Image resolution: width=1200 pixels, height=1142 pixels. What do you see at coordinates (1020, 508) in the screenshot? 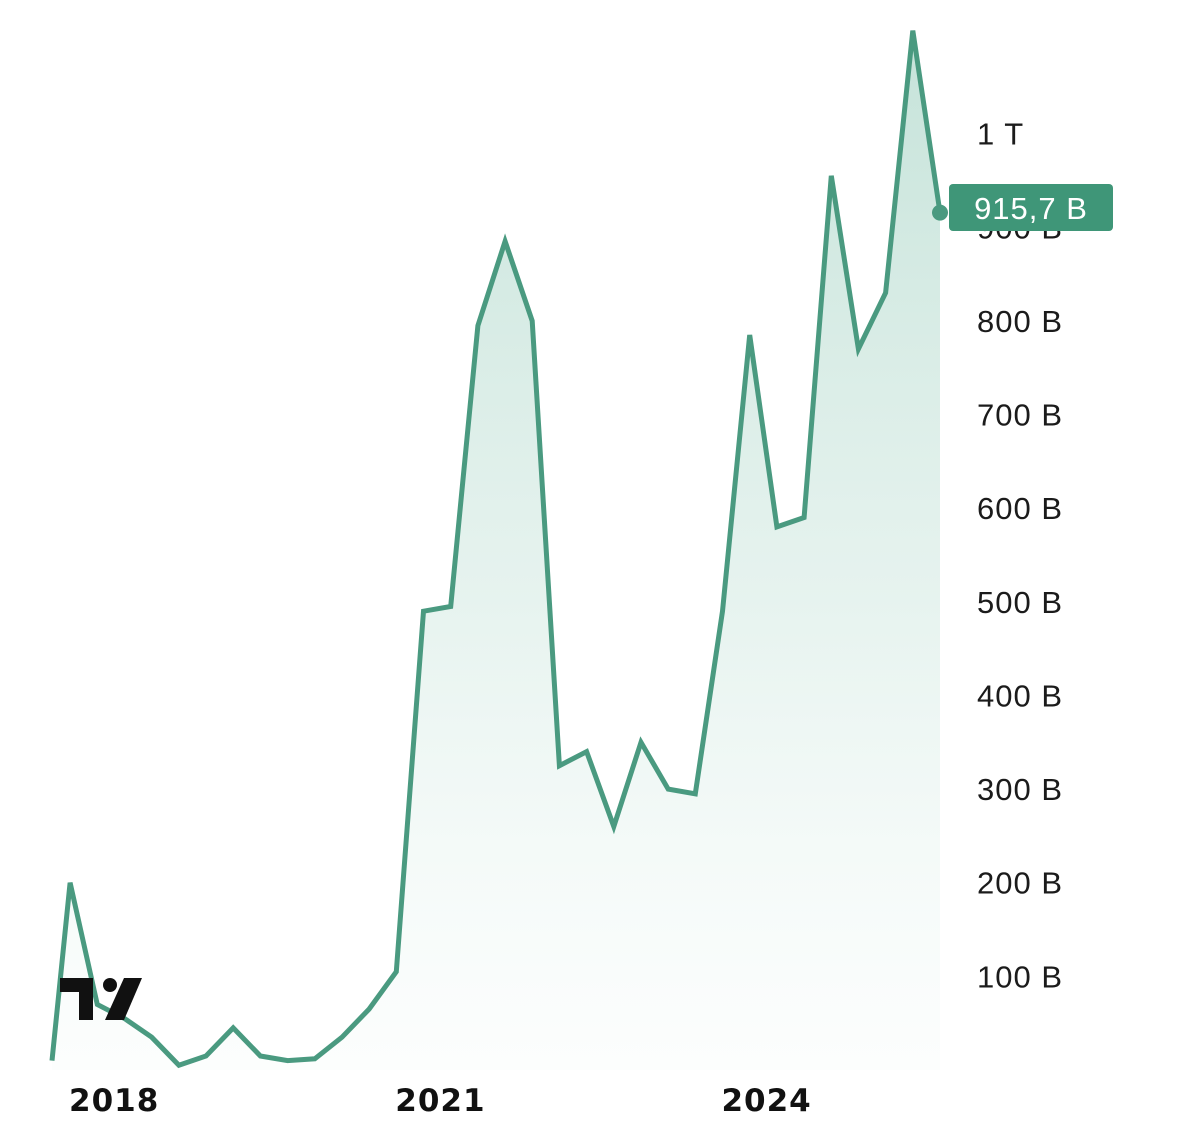
I see `y-tick-label: 600 B` at bounding box center [1020, 508].